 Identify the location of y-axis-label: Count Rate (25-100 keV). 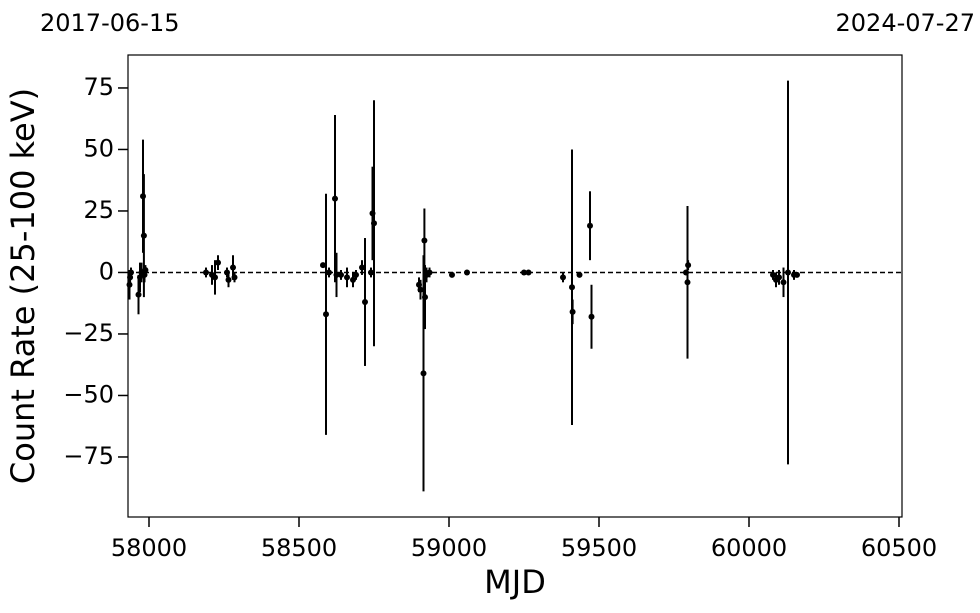
(23, 286).